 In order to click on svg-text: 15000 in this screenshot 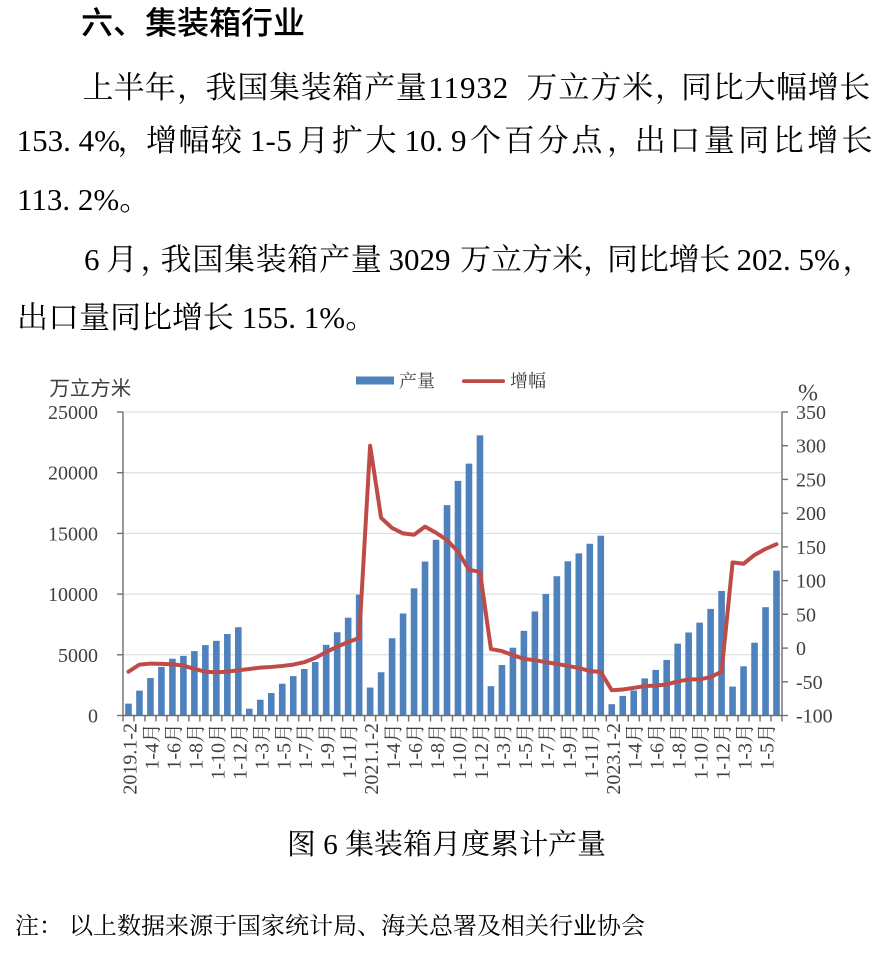, I will do `click(73, 534)`.